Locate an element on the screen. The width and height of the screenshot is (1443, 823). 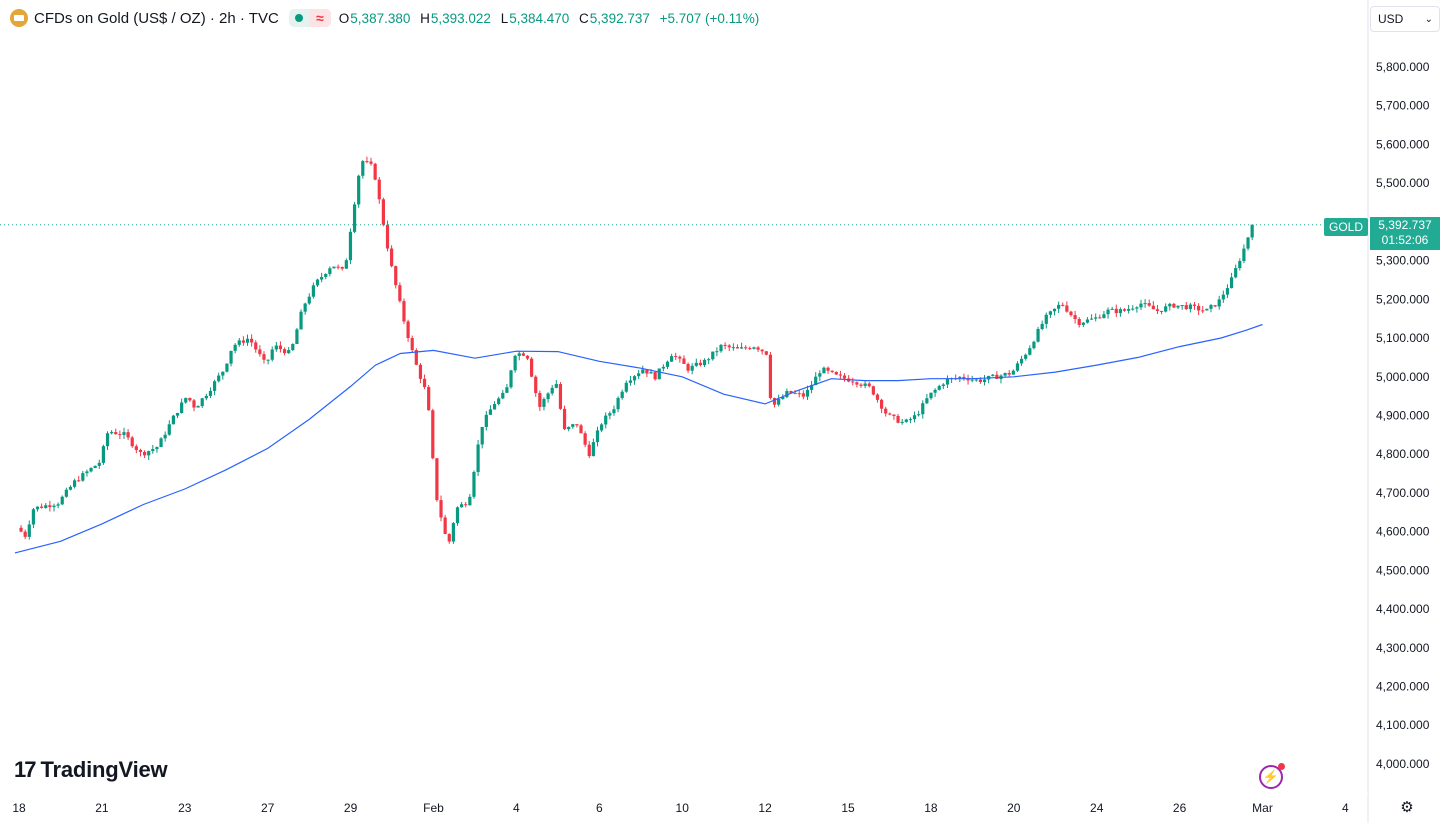
wave-icon: ≈ is located at coordinates (319, 18).